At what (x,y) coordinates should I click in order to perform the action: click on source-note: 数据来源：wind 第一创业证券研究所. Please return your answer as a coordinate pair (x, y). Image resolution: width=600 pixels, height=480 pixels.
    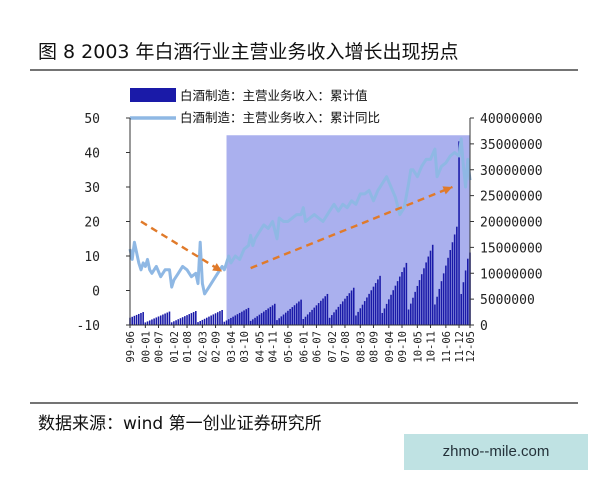
    Looking at the image, I should click on (180, 424).